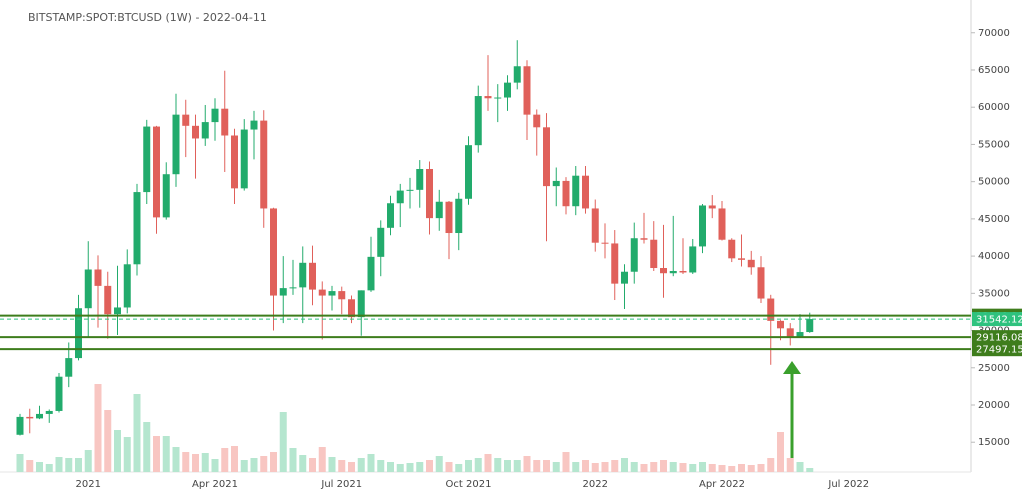 The height and width of the screenshot is (500, 1024). Describe the element at coordinates (994, 405) in the screenshot. I see `y-tick-label: 20000` at that location.